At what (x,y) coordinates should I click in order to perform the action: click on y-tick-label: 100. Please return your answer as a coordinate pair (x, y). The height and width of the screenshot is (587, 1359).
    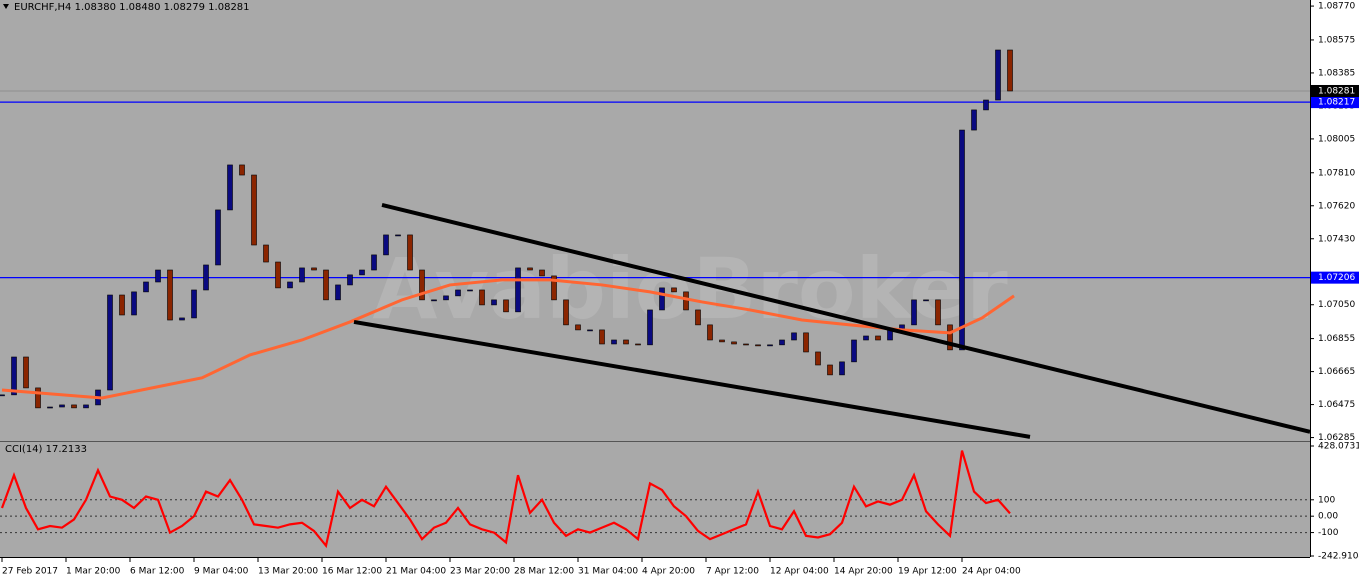
    Looking at the image, I should click on (1326, 500).